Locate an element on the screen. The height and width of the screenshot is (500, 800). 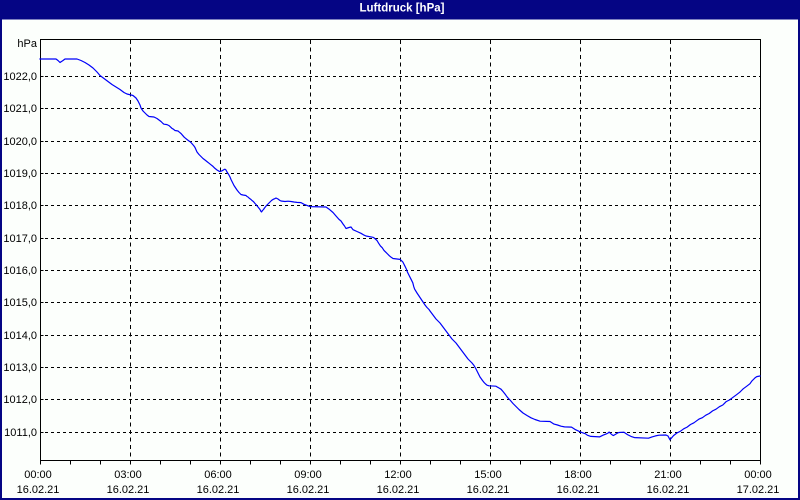
svg-text: 1016,0 is located at coordinates (20, 271).